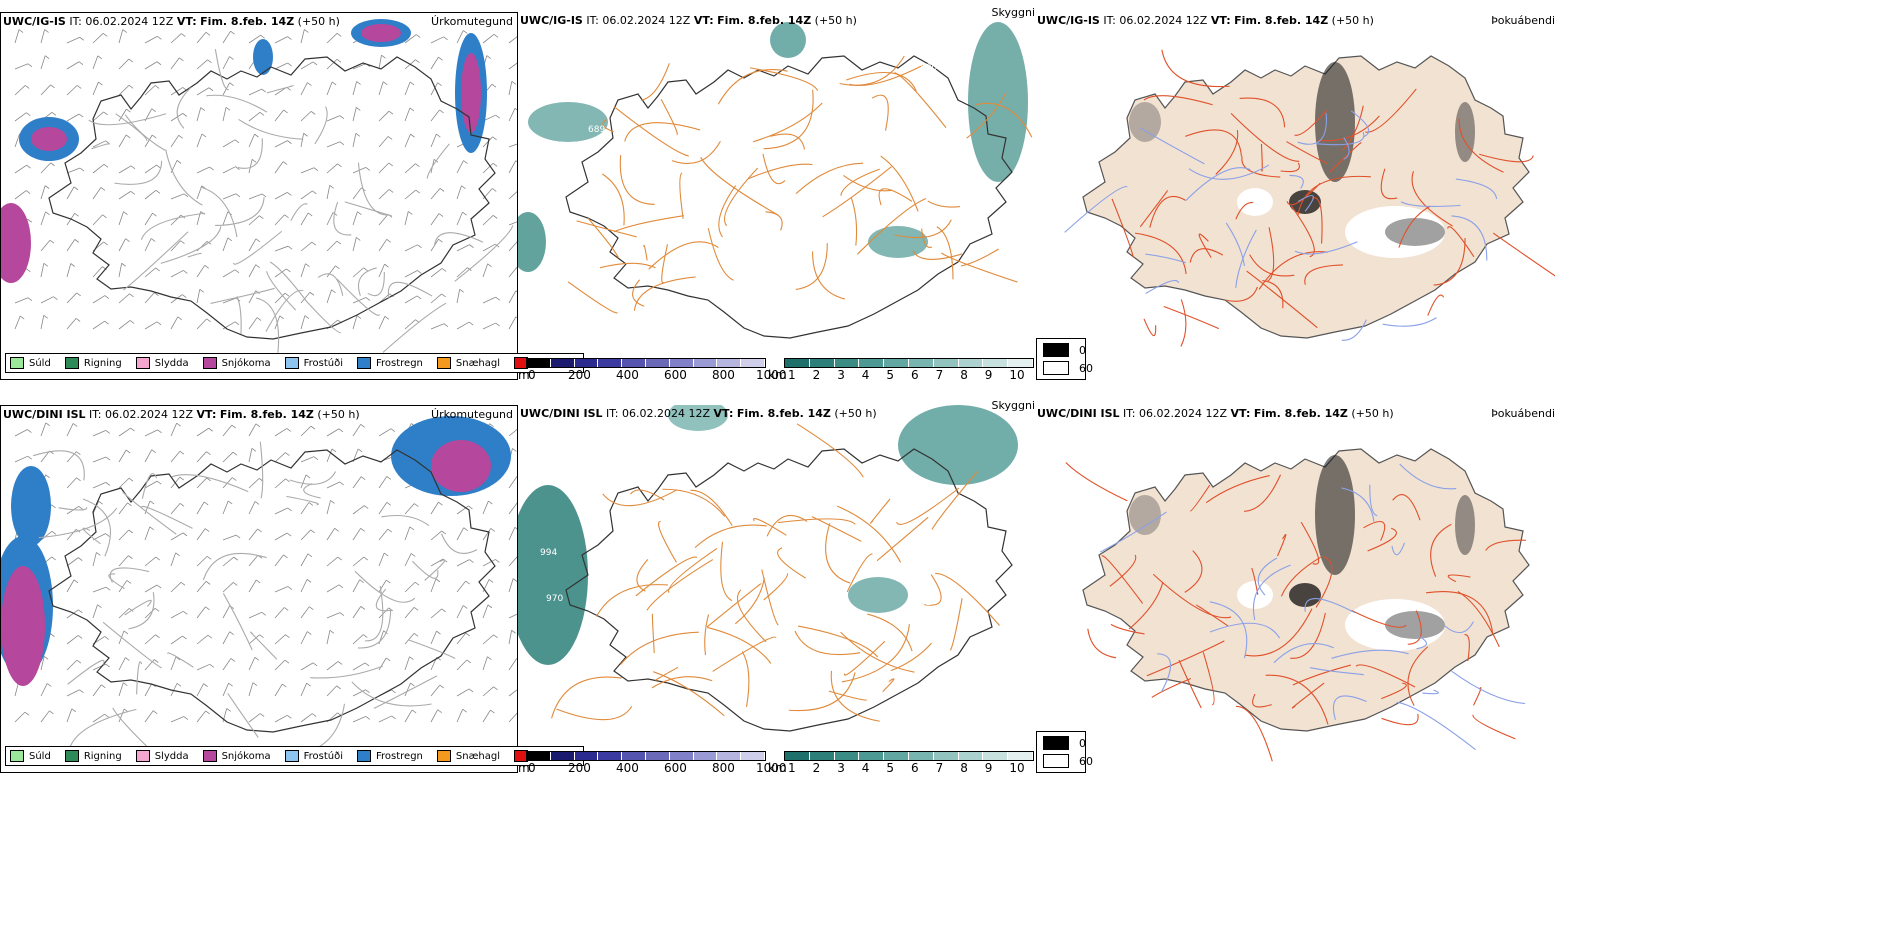 Image resolution: width=1900 pixels, height=950 pixels. I want to click on legend-item: Rigning, so click(93, 756).